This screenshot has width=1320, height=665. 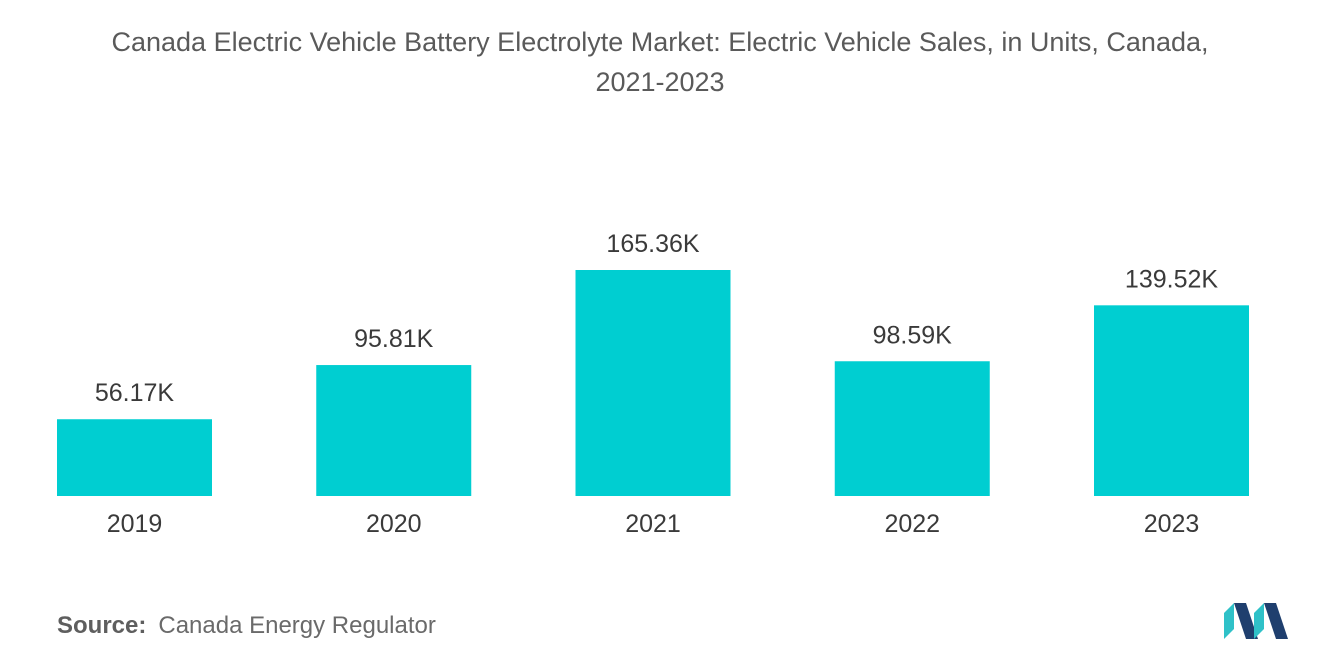 What do you see at coordinates (1171, 279) in the screenshot?
I see `data-label-2023: 139.52K` at bounding box center [1171, 279].